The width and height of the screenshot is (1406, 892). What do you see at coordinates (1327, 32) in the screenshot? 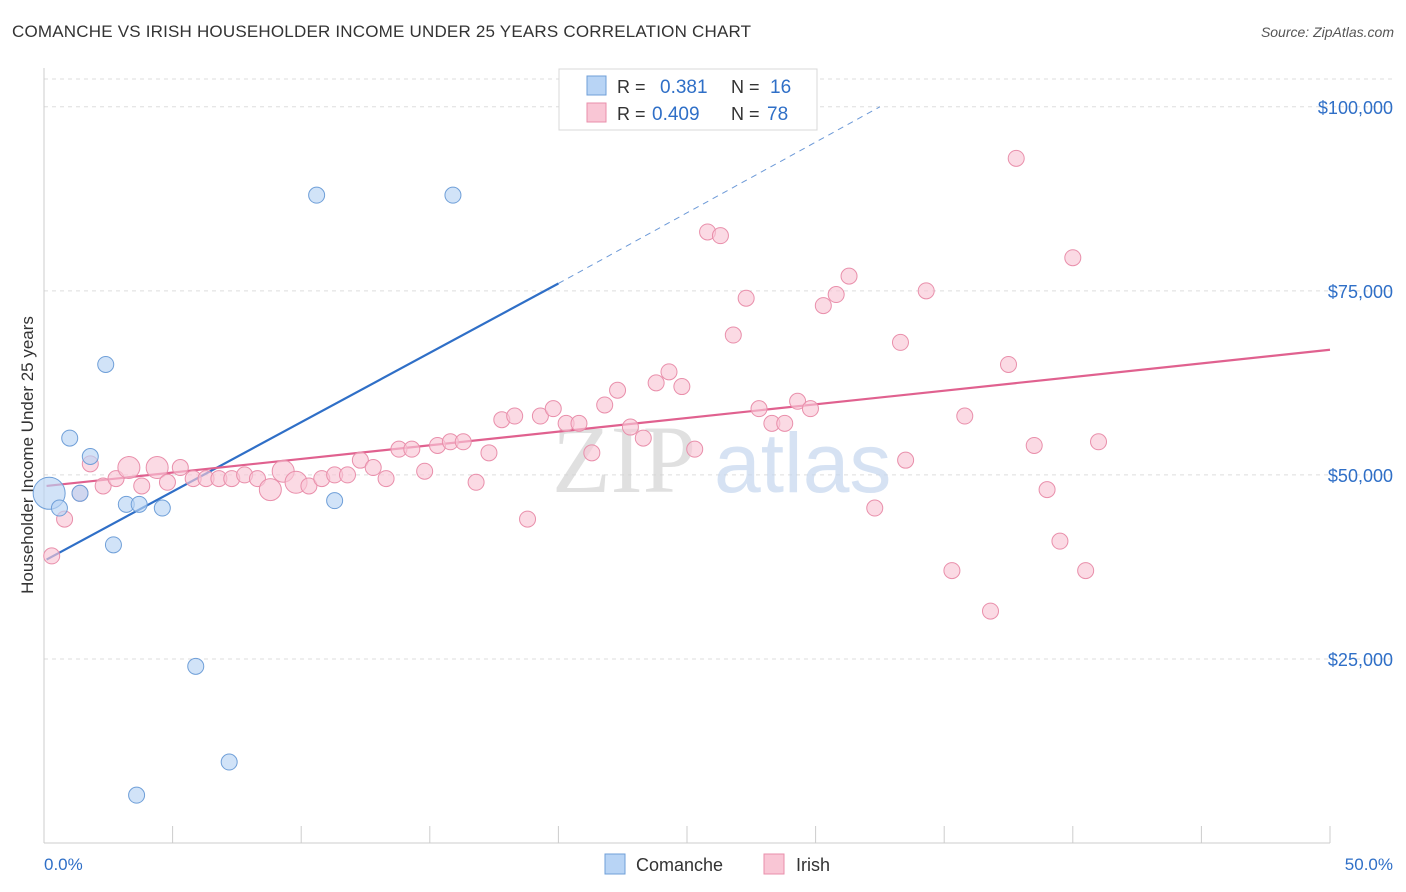
I see `chart-source: Source: ZipAtlas.com` at bounding box center [1327, 32].